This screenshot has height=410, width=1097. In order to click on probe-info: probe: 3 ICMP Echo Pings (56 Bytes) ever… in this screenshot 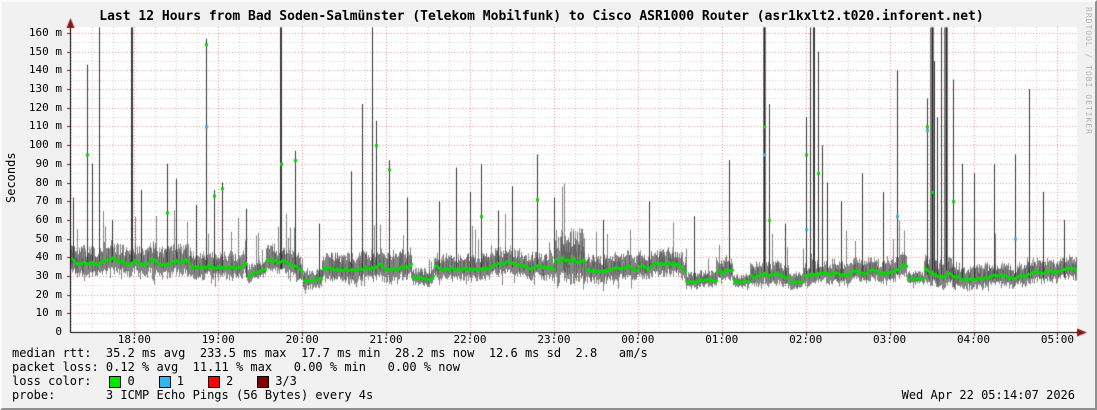, I will do `click(193, 395)`.